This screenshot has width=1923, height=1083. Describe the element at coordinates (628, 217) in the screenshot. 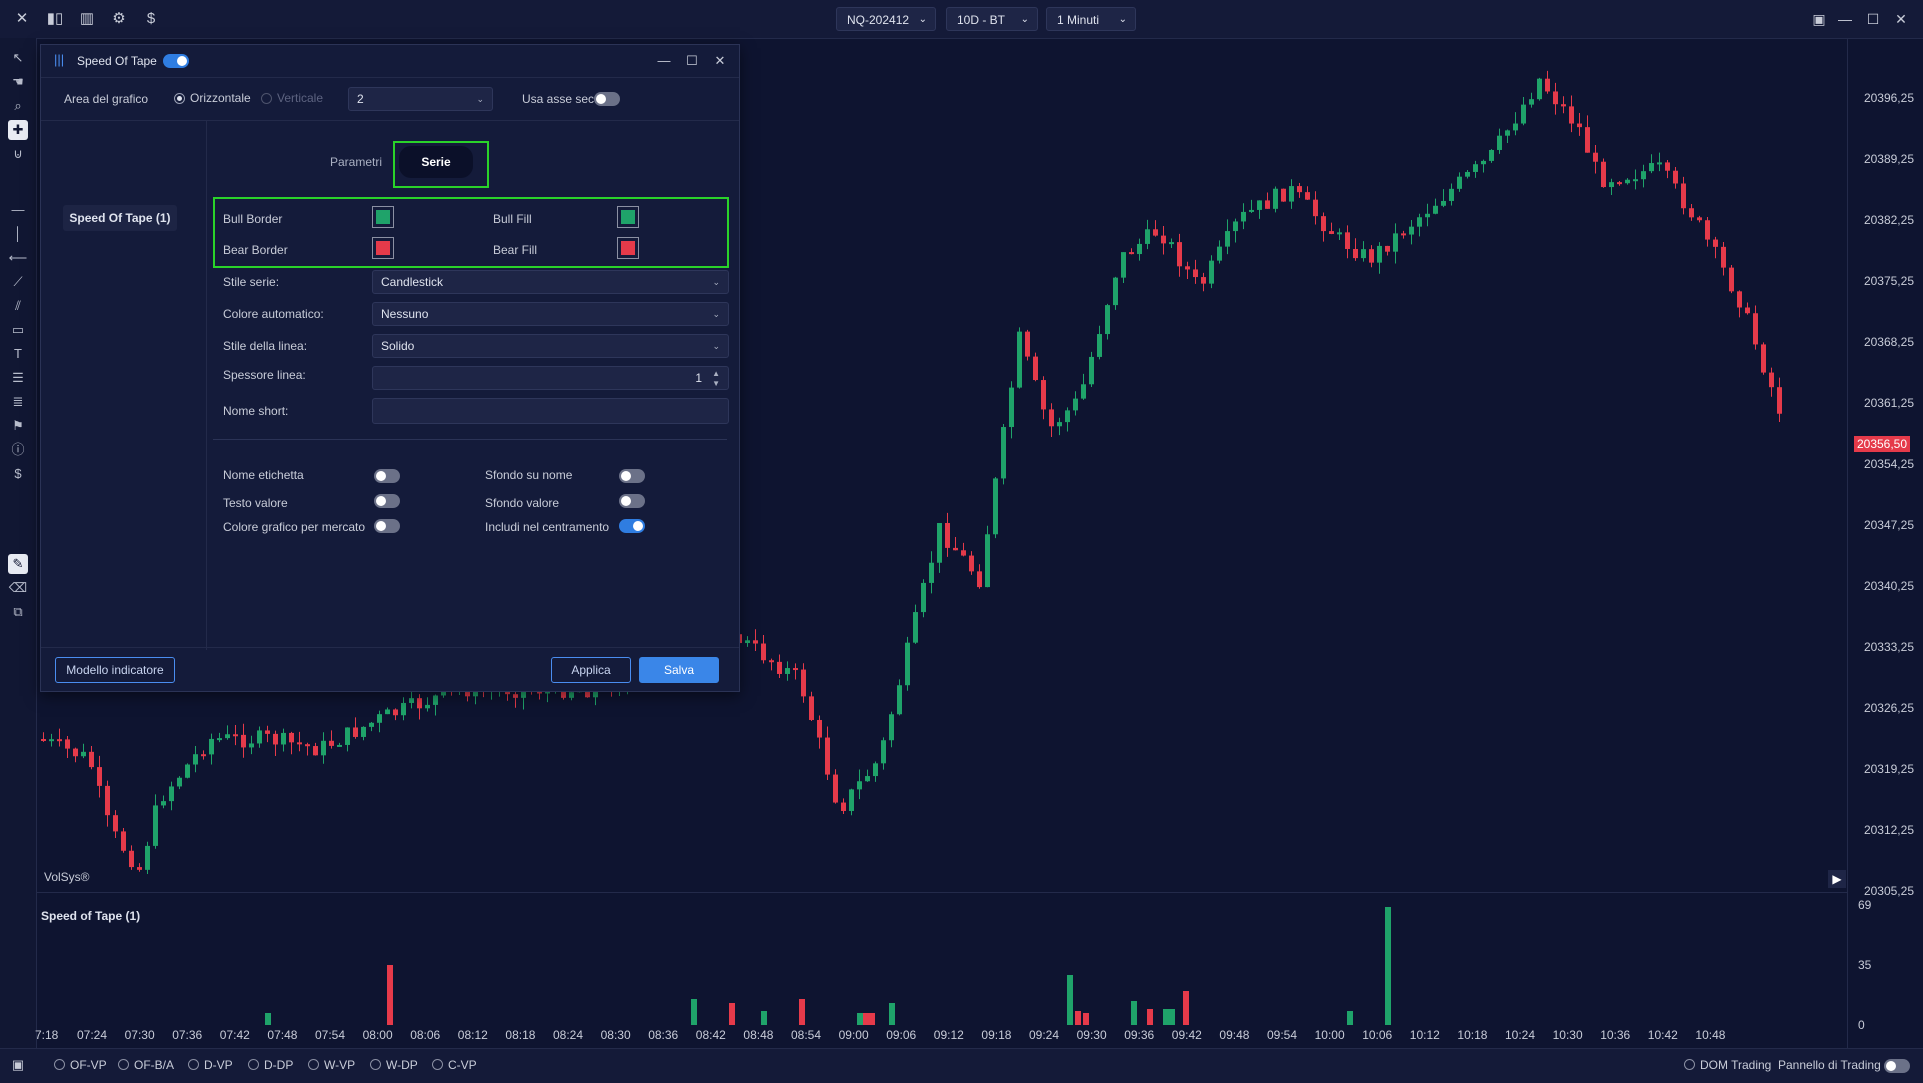

I see `bull-fill-swatch` at that location.